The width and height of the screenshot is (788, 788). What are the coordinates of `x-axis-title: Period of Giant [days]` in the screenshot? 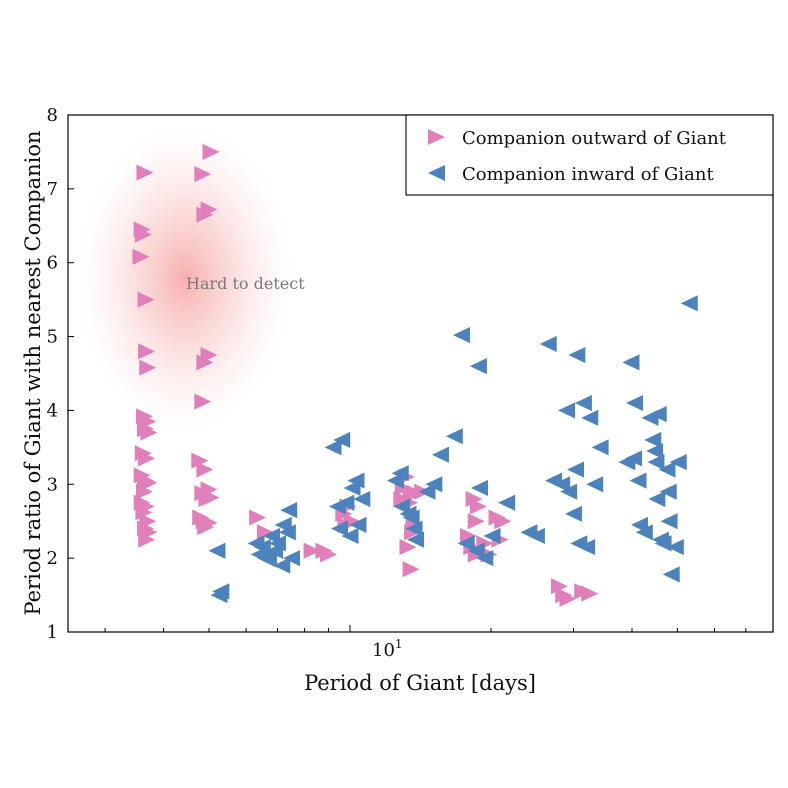 It's located at (420, 683).